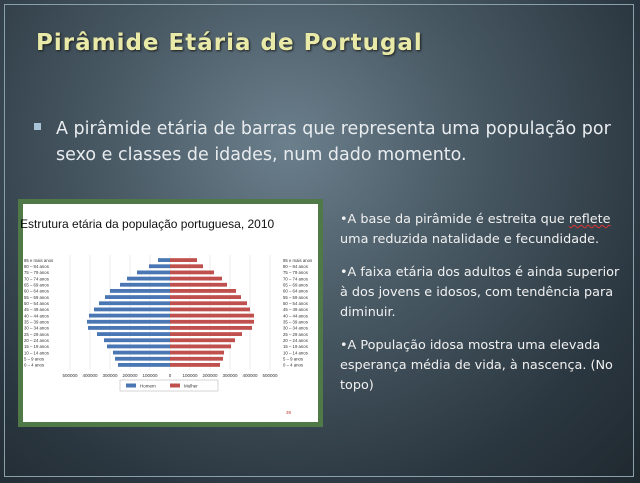 This screenshot has height=483, width=640. Describe the element at coordinates (295, 291) in the screenshot. I see `age-label-right: 60 – 64 anos` at that location.